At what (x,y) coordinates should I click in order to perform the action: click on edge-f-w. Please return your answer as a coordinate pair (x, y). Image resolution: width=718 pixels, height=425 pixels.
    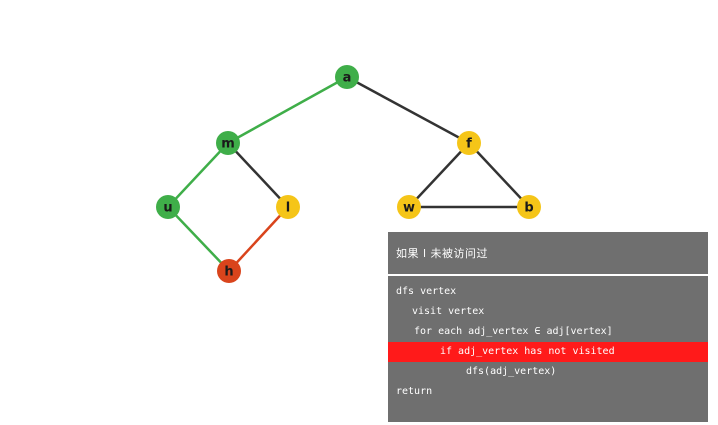
    Looking at the image, I should click on (439, 175).